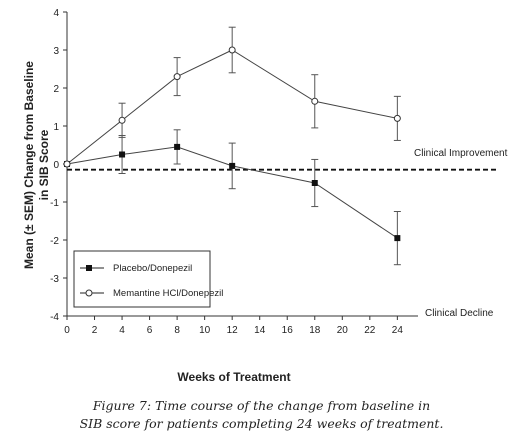 Image resolution: width=523 pixels, height=444 pixels. Describe the element at coordinates (56, 51) in the screenshot. I see `y-tick-label: 3` at that location.